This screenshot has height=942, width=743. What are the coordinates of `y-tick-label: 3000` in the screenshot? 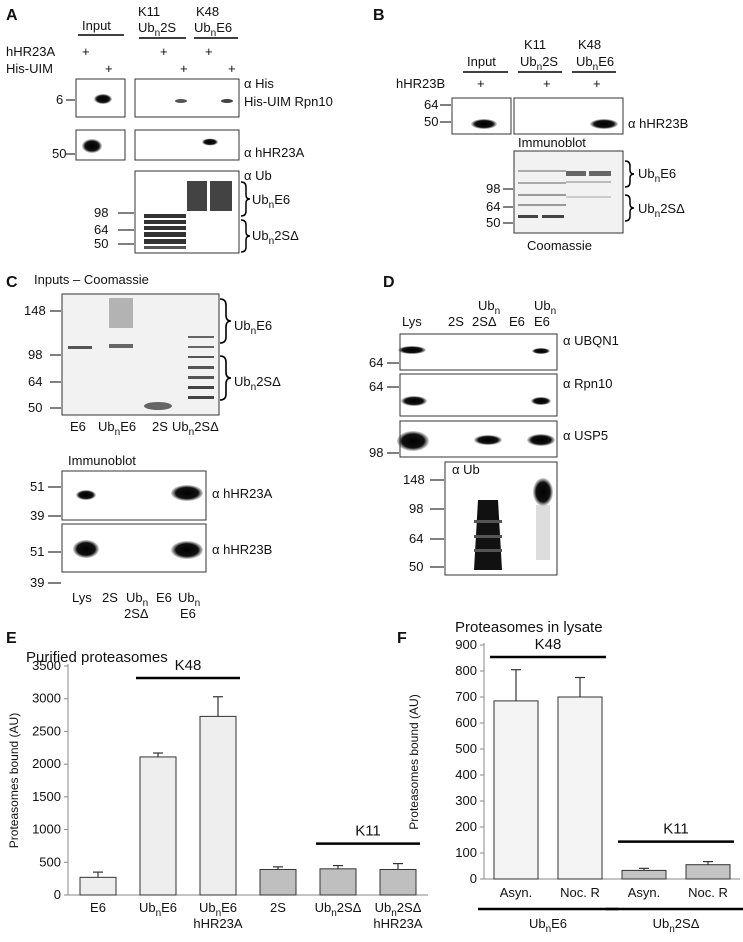 It's located at (46, 698).